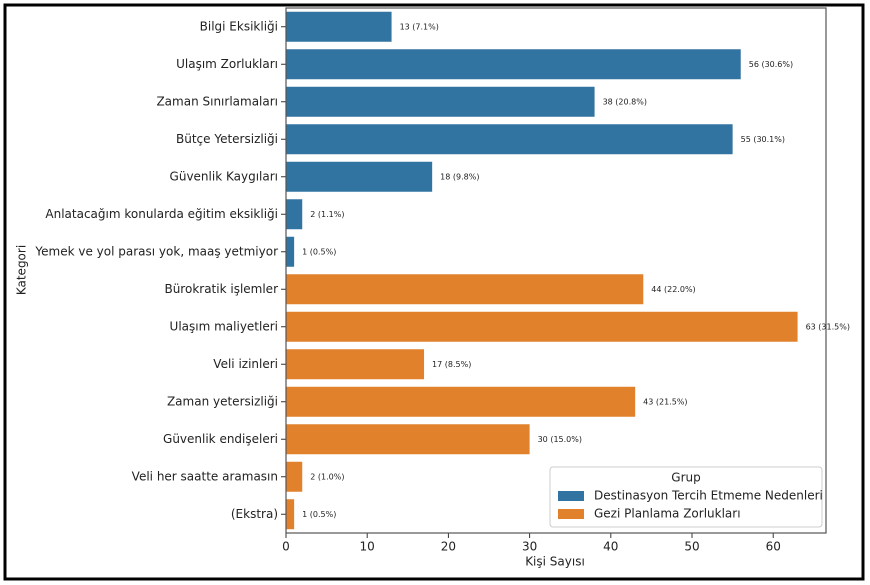  What do you see at coordinates (529, 547) in the screenshot?
I see `x-tick-label: 30` at bounding box center [529, 547].